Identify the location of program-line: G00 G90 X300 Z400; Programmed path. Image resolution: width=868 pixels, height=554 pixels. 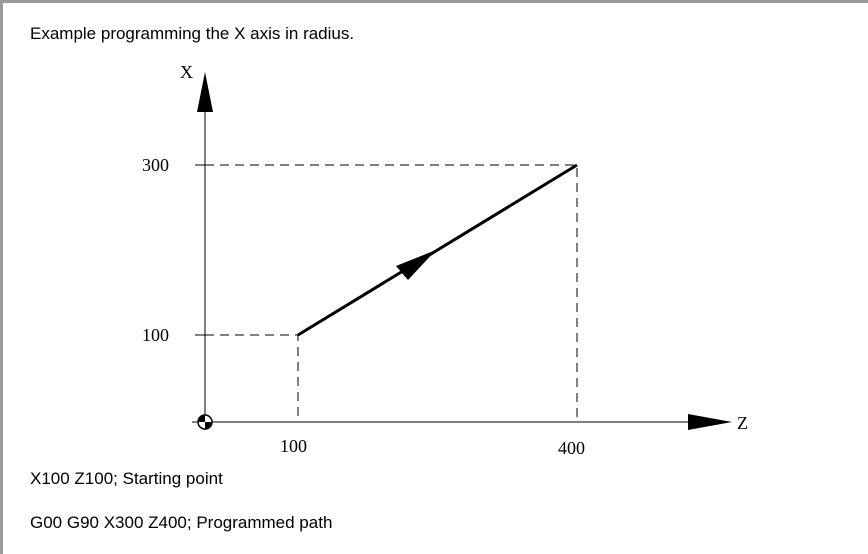
(181, 522).